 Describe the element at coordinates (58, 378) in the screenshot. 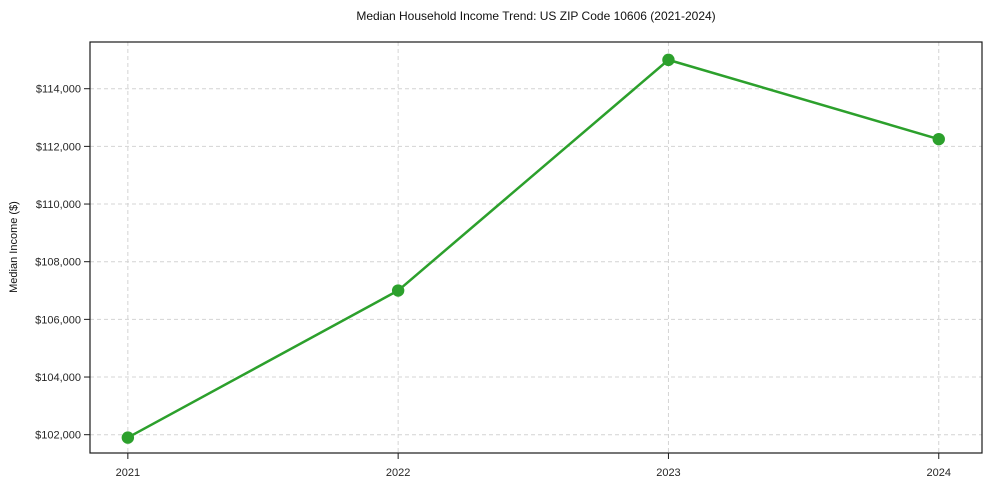

I see `y-tick-label: $104,000` at that location.